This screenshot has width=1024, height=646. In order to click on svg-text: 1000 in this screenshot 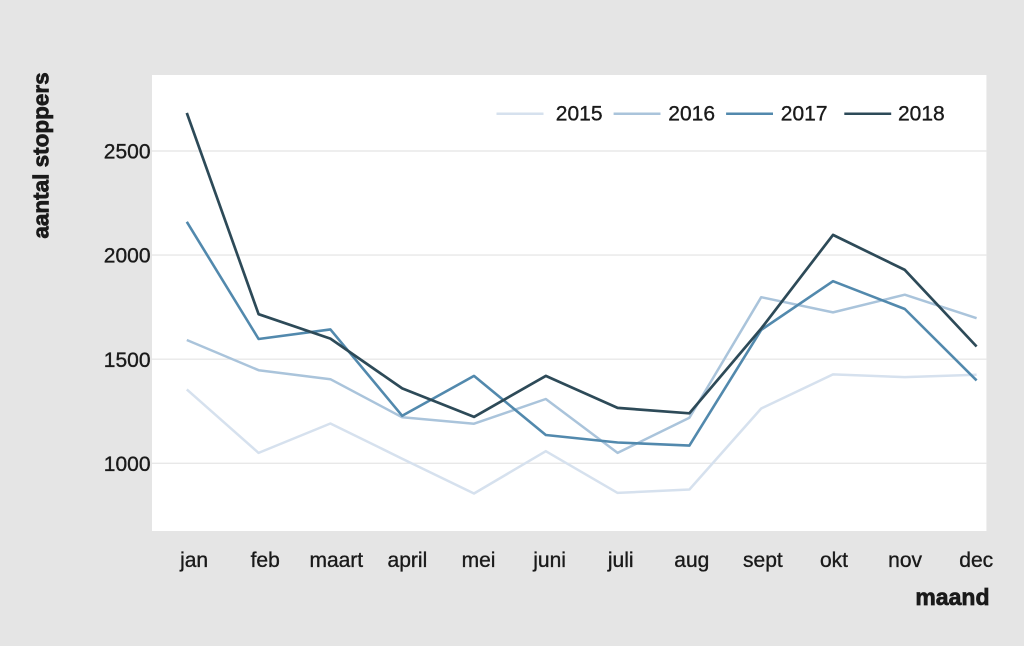, I will do `click(127, 464)`.